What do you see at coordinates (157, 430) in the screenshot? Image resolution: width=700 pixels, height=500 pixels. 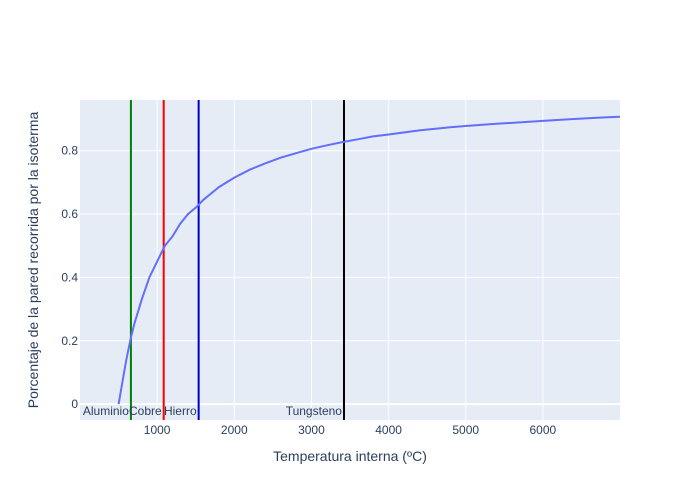 I see `x-tick-label: 1000` at bounding box center [157, 430].